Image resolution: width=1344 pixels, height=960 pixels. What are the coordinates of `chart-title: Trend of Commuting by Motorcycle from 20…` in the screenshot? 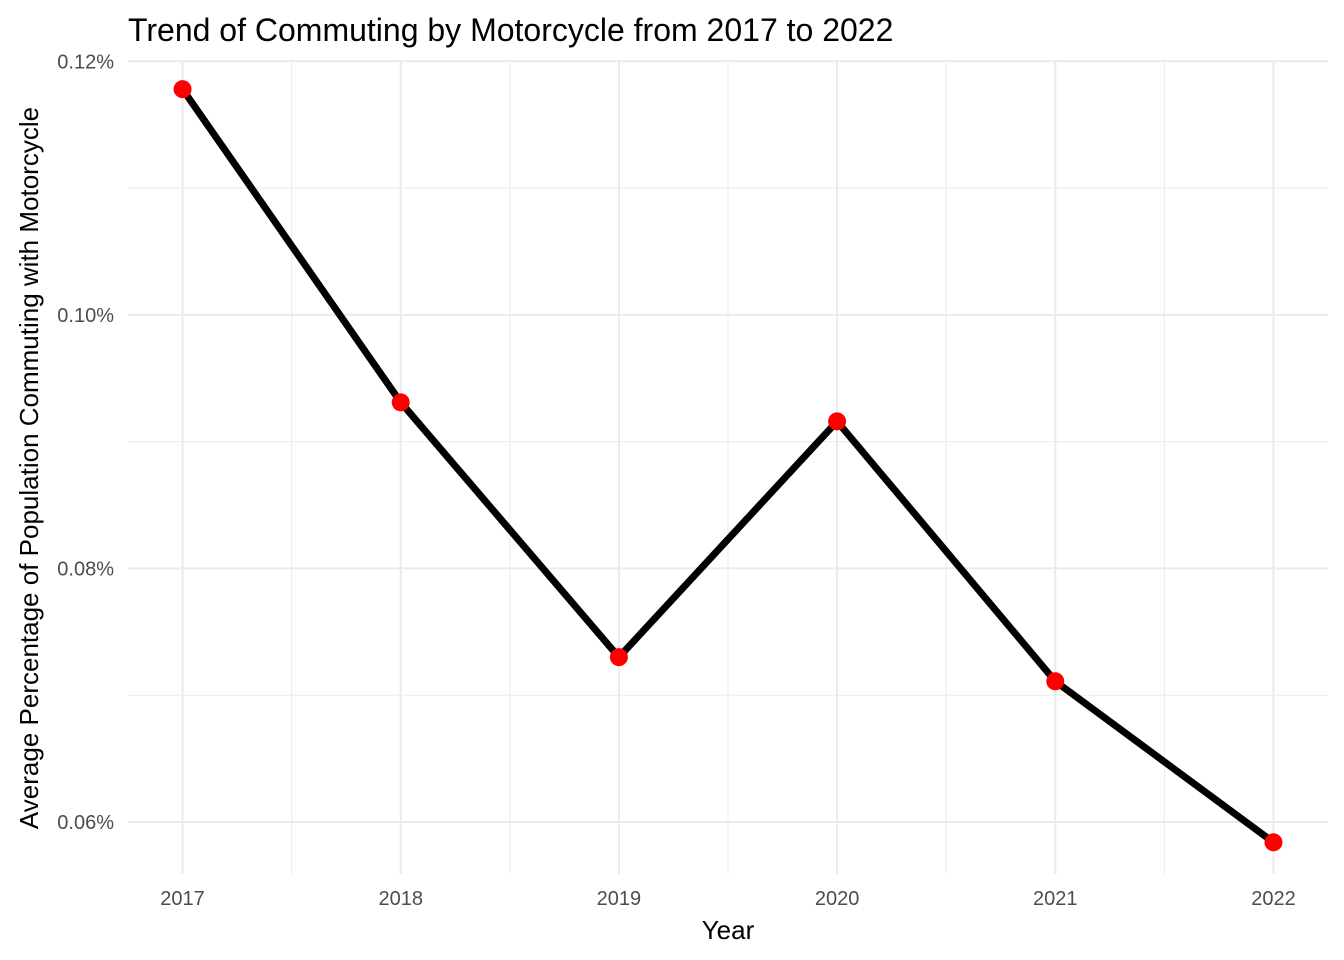 It's located at (510, 30).